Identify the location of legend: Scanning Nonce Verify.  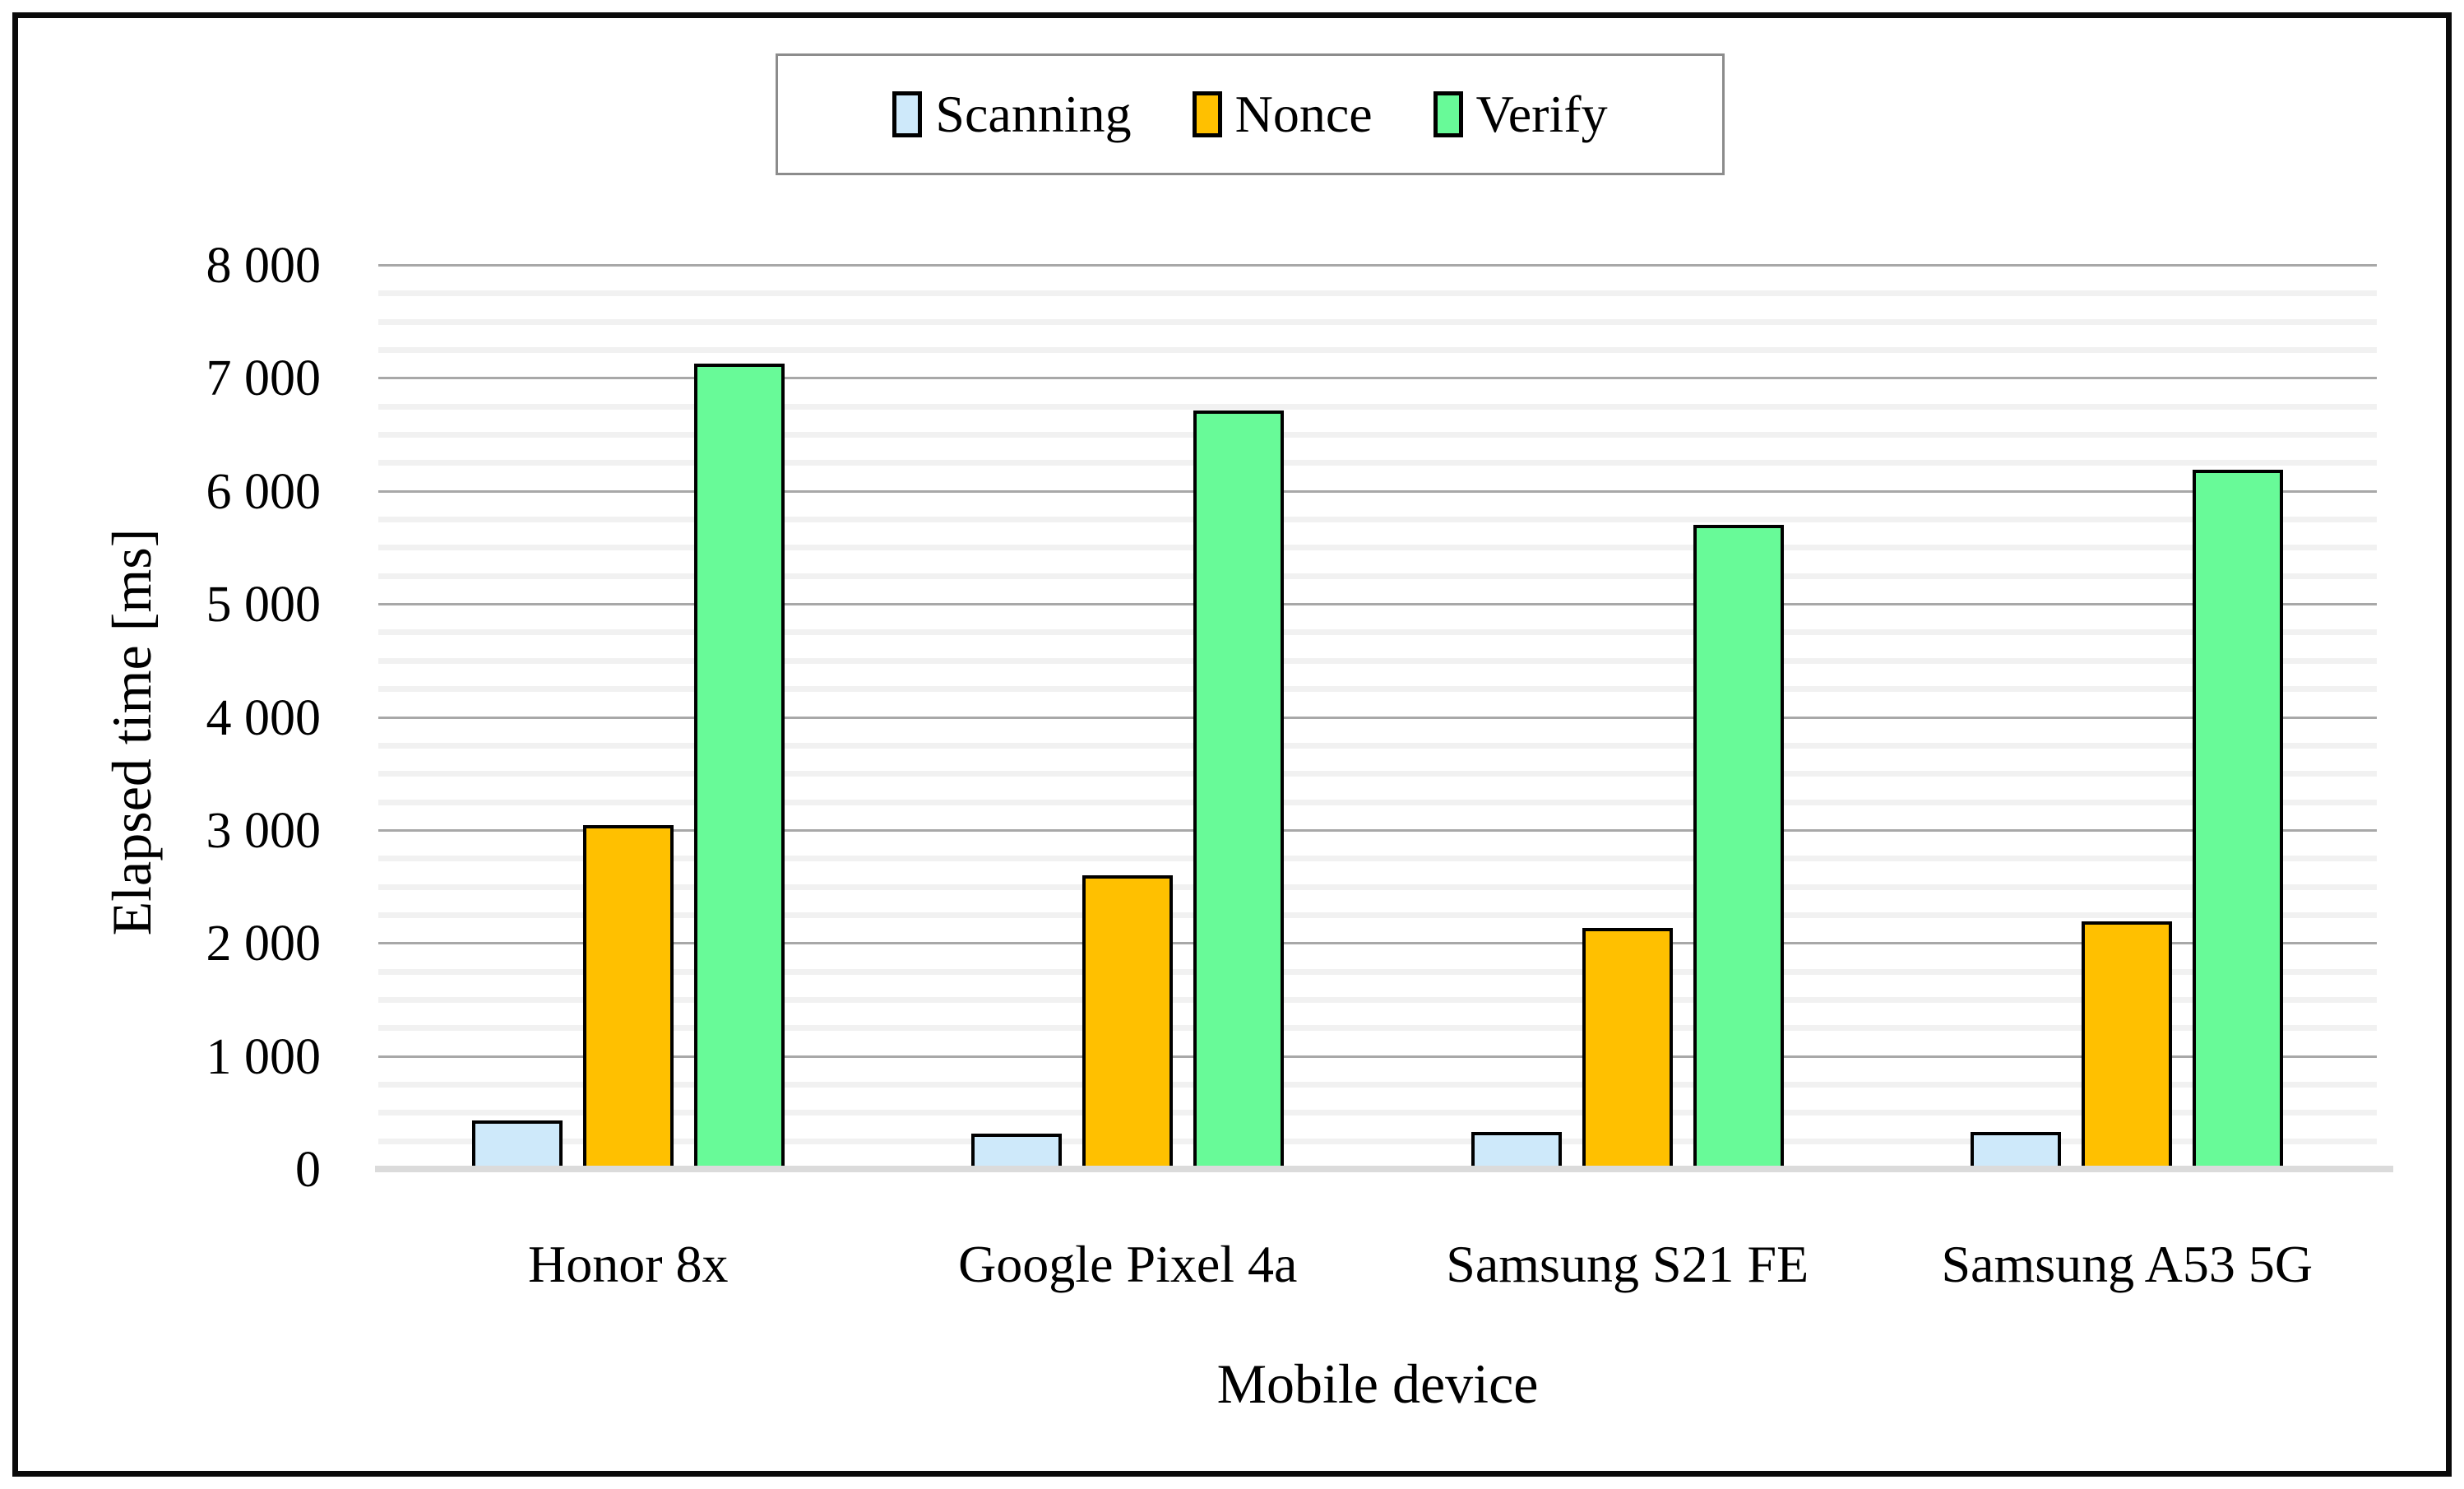
(1250, 114).